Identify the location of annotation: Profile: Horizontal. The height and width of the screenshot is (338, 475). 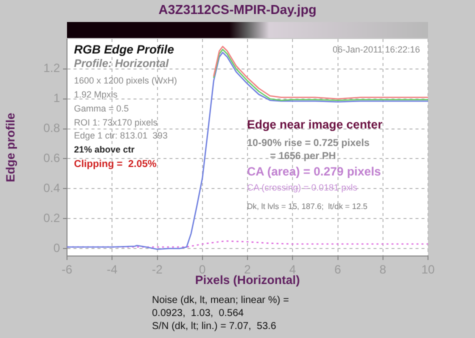
(122, 64).